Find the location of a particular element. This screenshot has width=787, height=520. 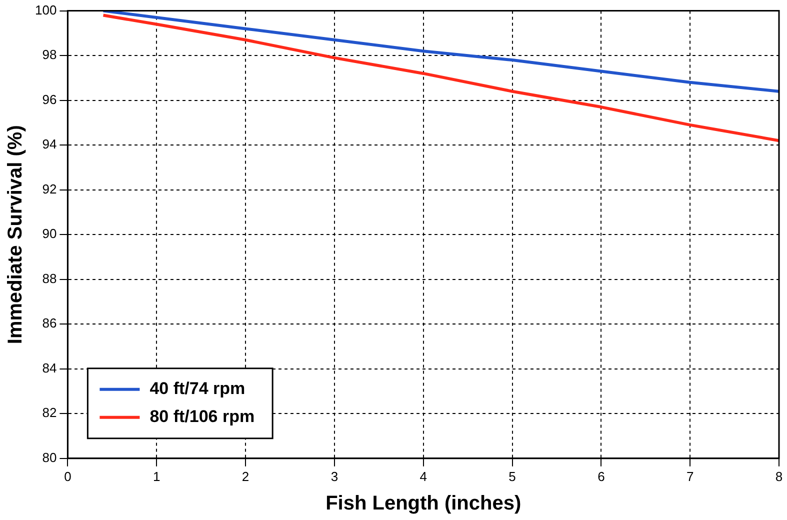

y-tick-label: 84 is located at coordinates (49, 368).